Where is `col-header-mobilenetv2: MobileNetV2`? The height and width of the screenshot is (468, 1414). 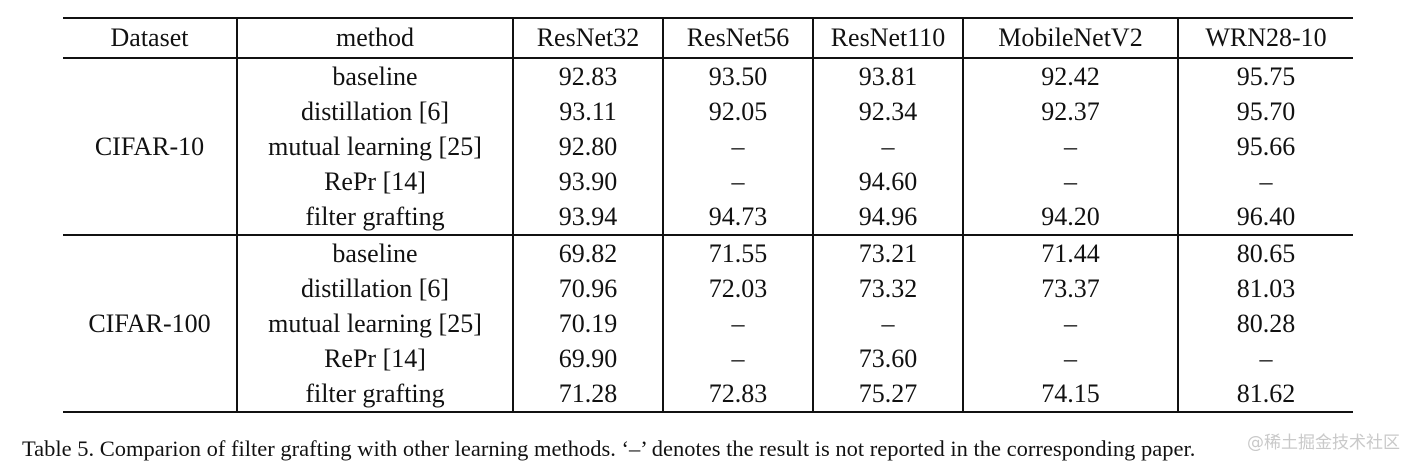 col-header-mobilenetv2: MobileNetV2 is located at coordinates (1070, 38).